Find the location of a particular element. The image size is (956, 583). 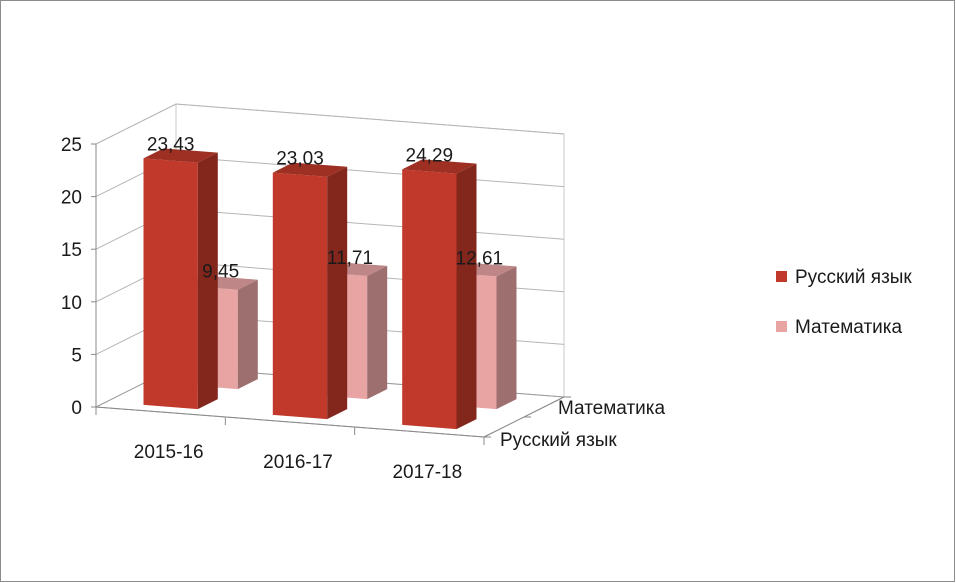

gridline is located at coordinates (330, 124).